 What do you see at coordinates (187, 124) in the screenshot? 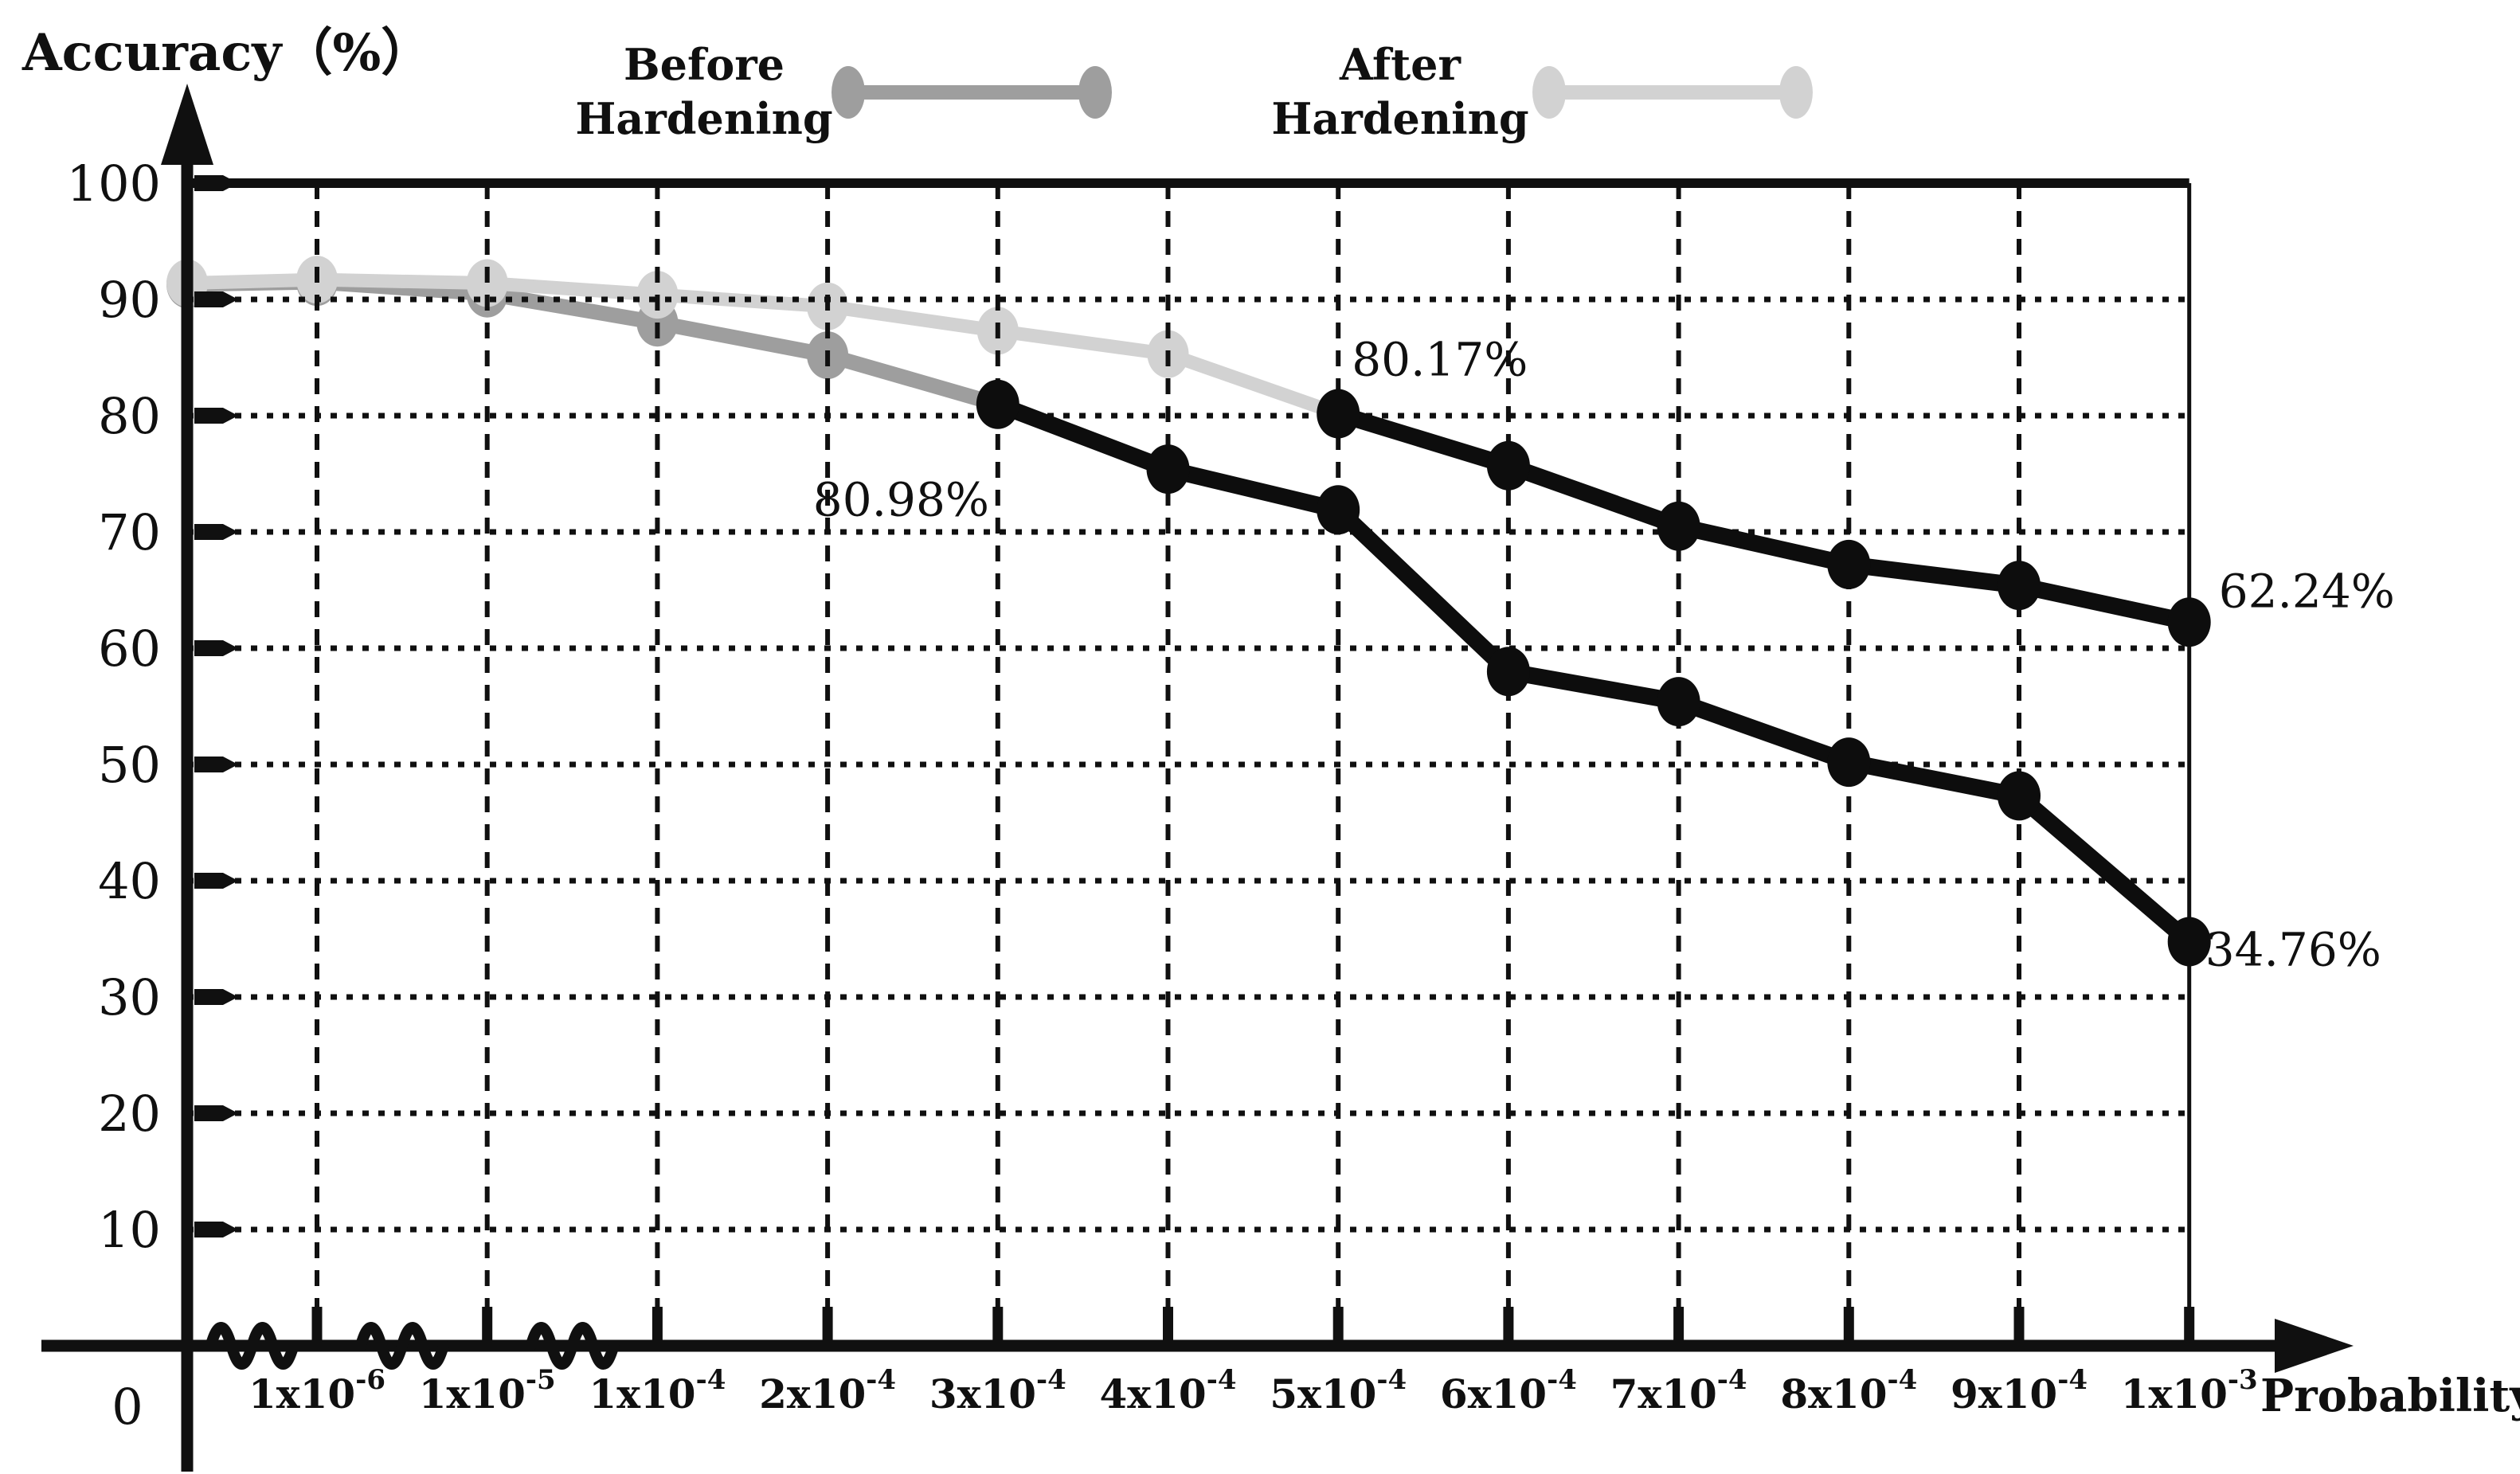
I see `y-axis-arrowhead` at bounding box center [187, 124].